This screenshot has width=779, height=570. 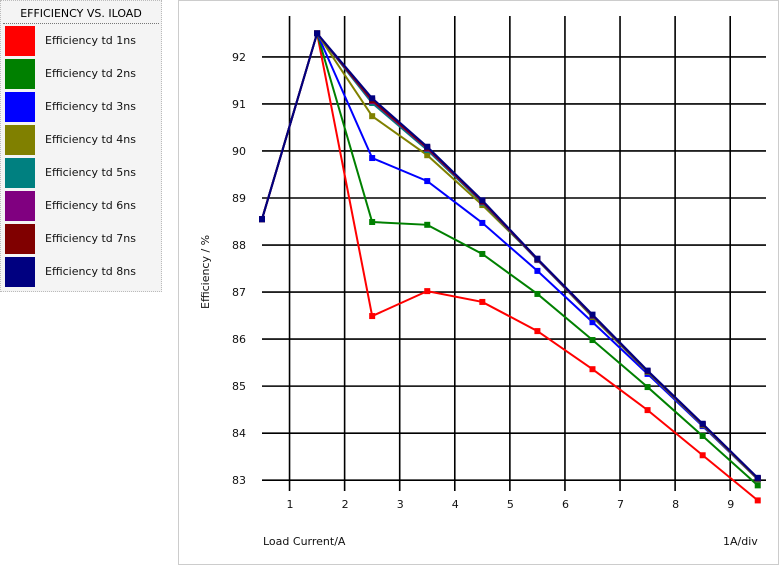 What do you see at coordinates (90, 238) in the screenshot?
I see `legend-label: Efficiency td 7ns` at bounding box center [90, 238].